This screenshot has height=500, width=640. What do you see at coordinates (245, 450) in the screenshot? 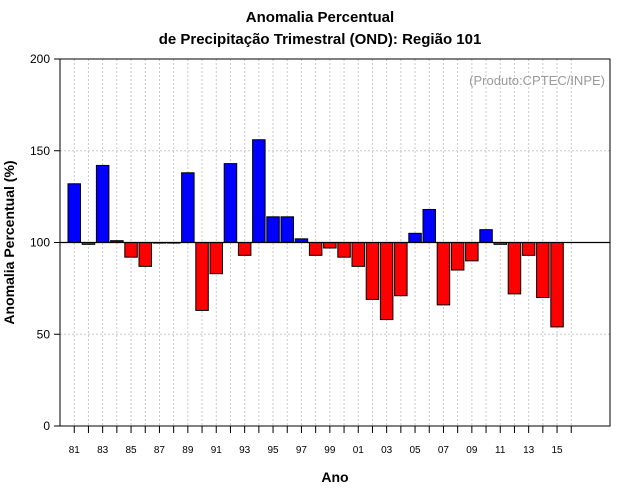
I see `x-tick-label: 93` at bounding box center [245, 450].